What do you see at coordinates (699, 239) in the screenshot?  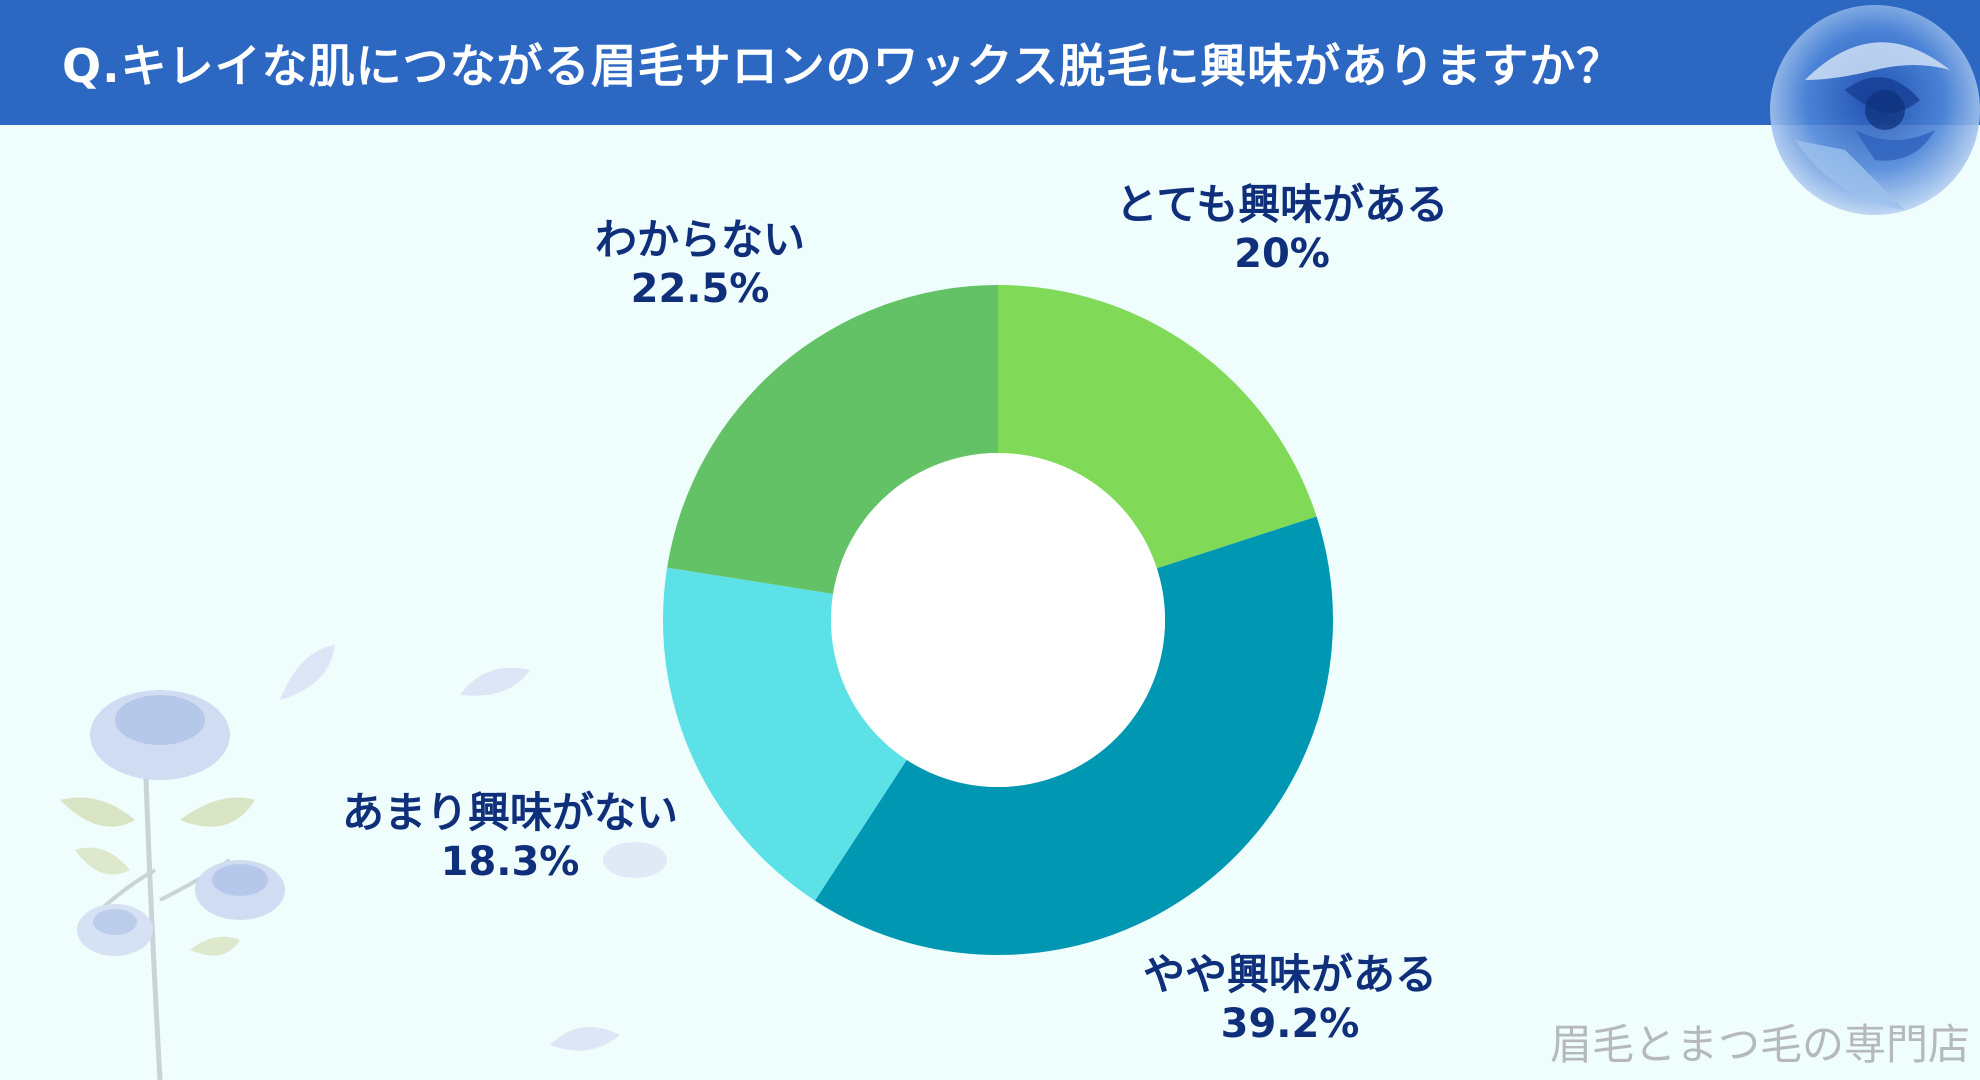 I see `slice-label-text: わからない` at bounding box center [699, 239].